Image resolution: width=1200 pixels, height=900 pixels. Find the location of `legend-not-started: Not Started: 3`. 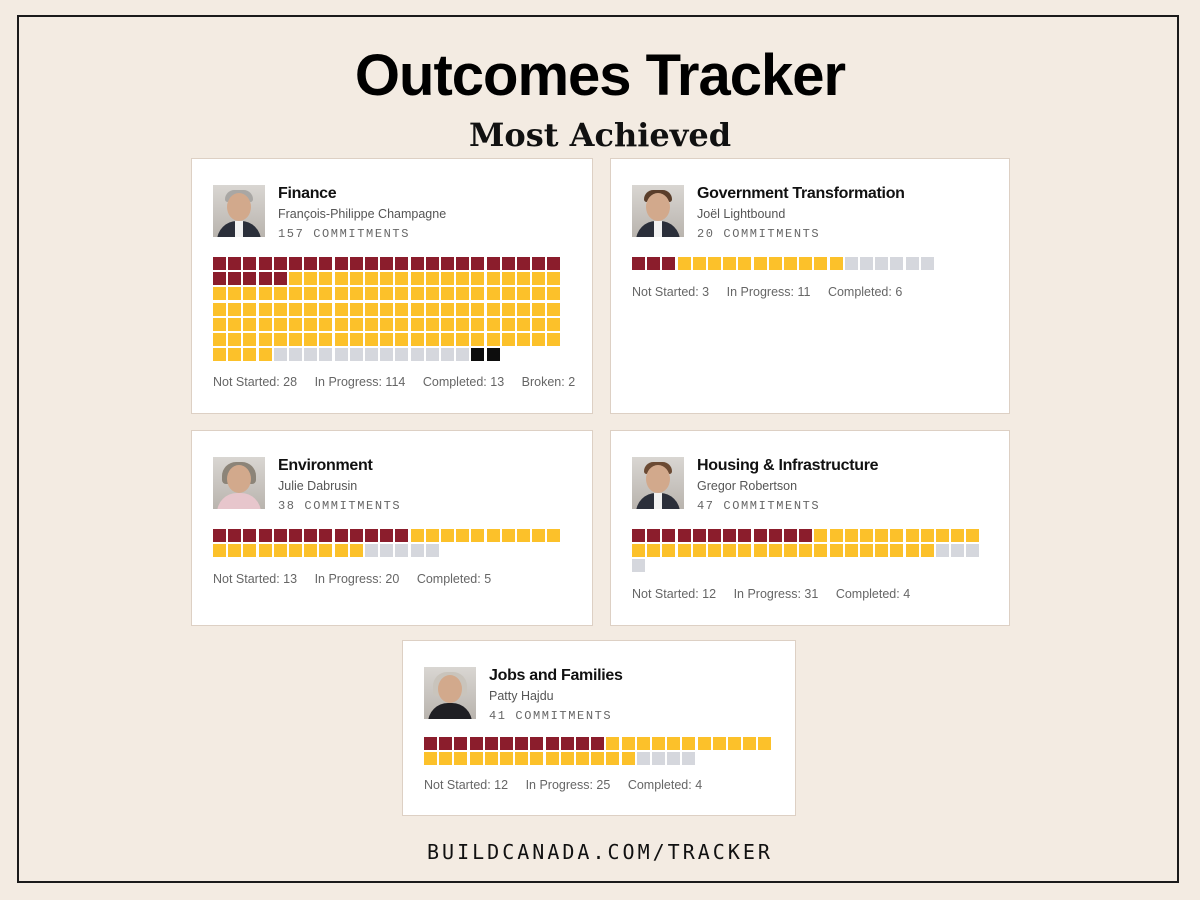

legend-not-started: Not Started: 3 is located at coordinates (671, 292).